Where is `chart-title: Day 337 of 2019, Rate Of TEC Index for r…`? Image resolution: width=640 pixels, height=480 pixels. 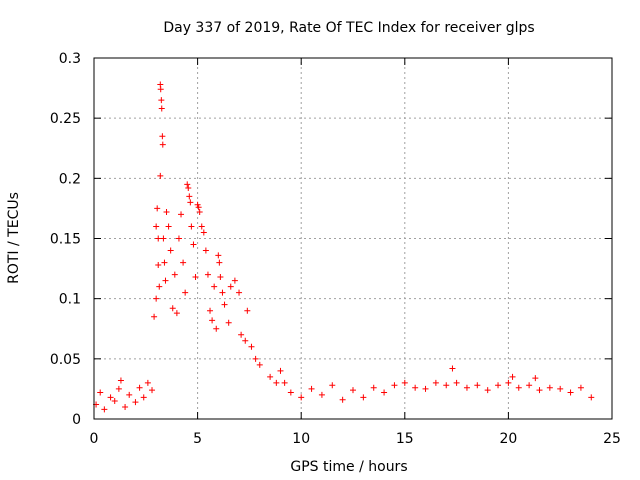
chart-title: Day 337 of 2019, Rate Of TEC Index for r… is located at coordinates (348, 28).